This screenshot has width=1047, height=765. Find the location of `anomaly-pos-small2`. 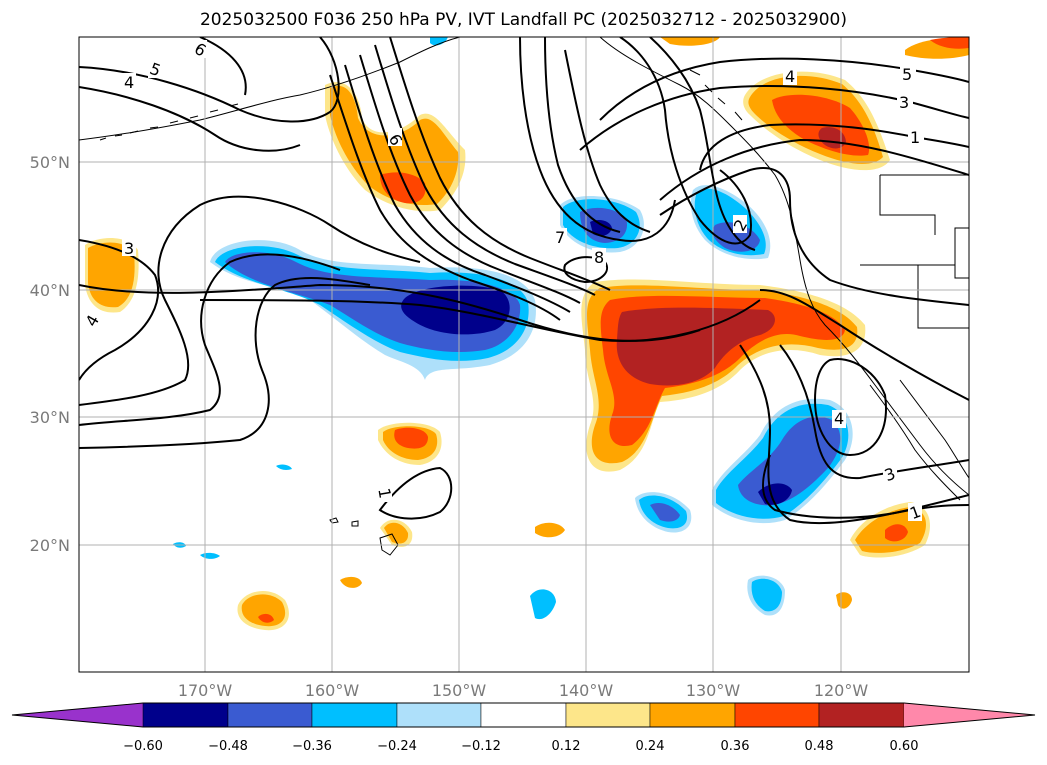

anomaly-pos-small2 is located at coordinates (550, 530).